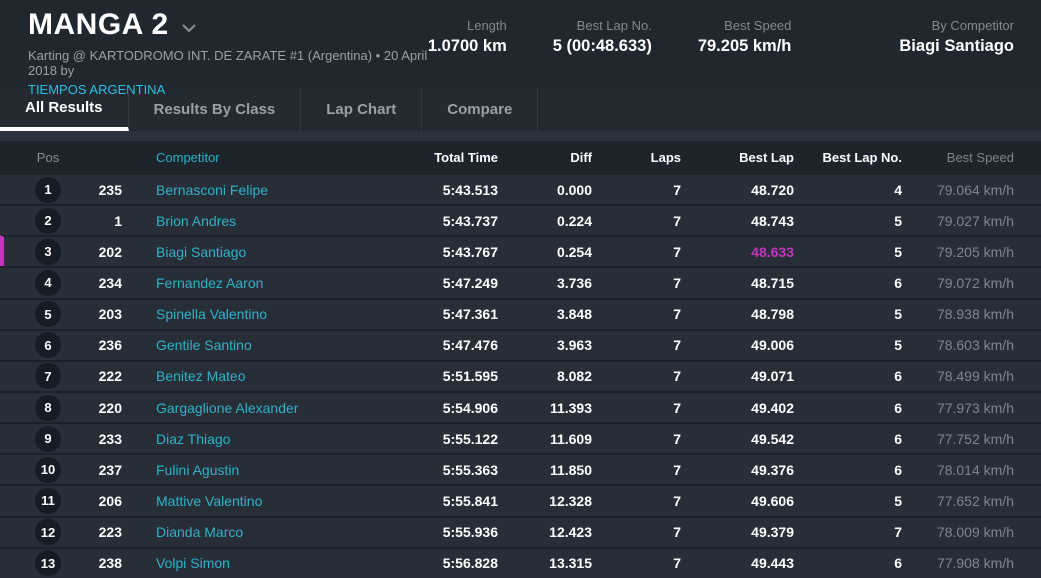 This screenshot has height=578, width=1041. What do you see at coordinates (48, 407) in the screenshot?
I see `pos-cell: 8` at bounding box center [48, 407].